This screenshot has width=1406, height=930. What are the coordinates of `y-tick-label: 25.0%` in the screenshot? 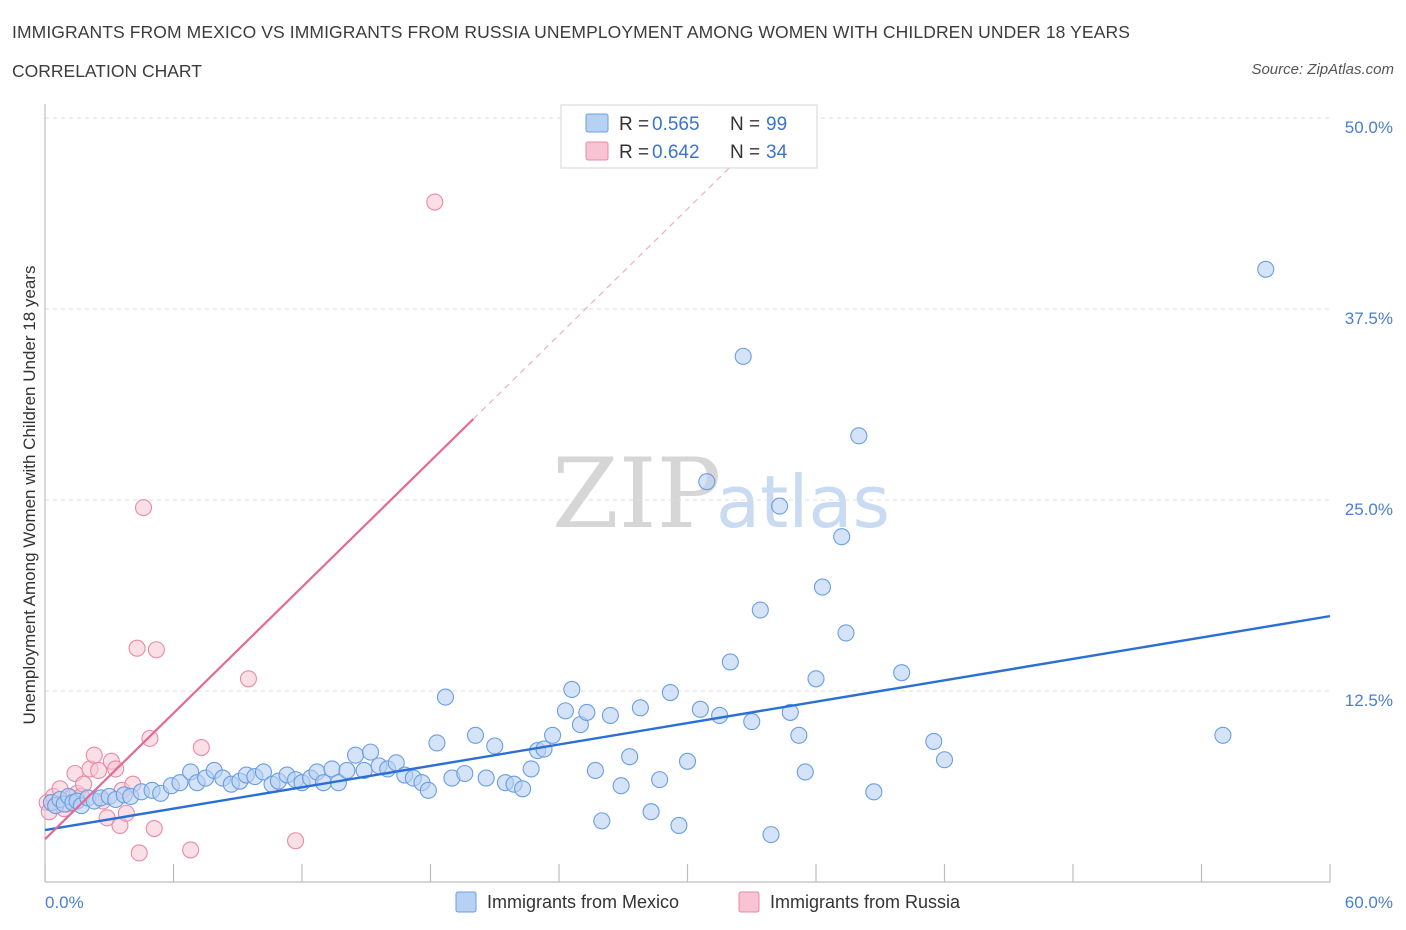 It's located at (1369, 509).